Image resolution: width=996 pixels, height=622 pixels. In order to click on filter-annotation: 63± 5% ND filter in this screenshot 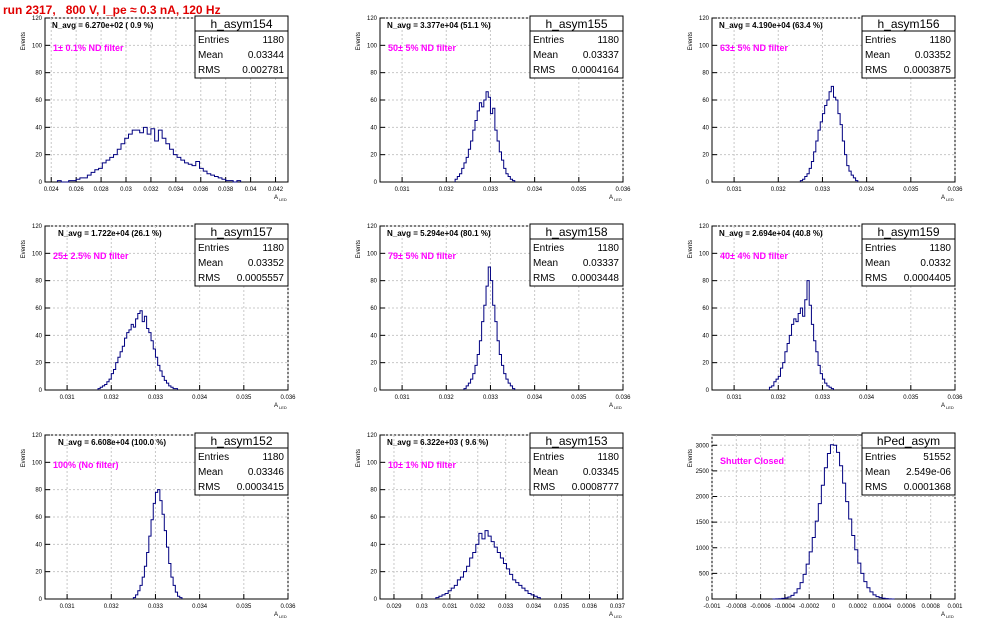, I will do `click(754, 48)`.